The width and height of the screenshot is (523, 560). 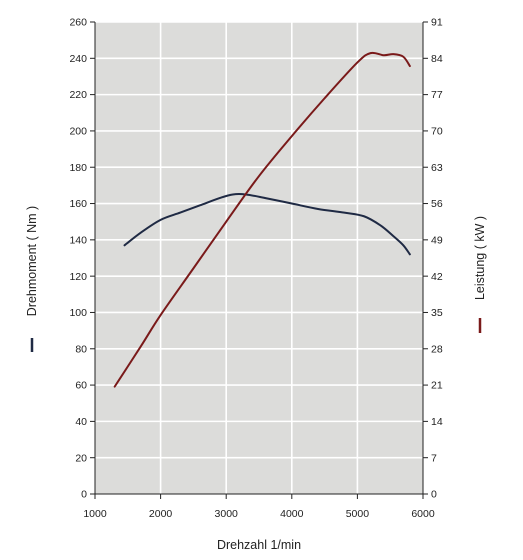 What do you see at coordinates (437, 313) in the screenshot?
I see `y-right-tick-label: 35` at bounding box center [437, 313].